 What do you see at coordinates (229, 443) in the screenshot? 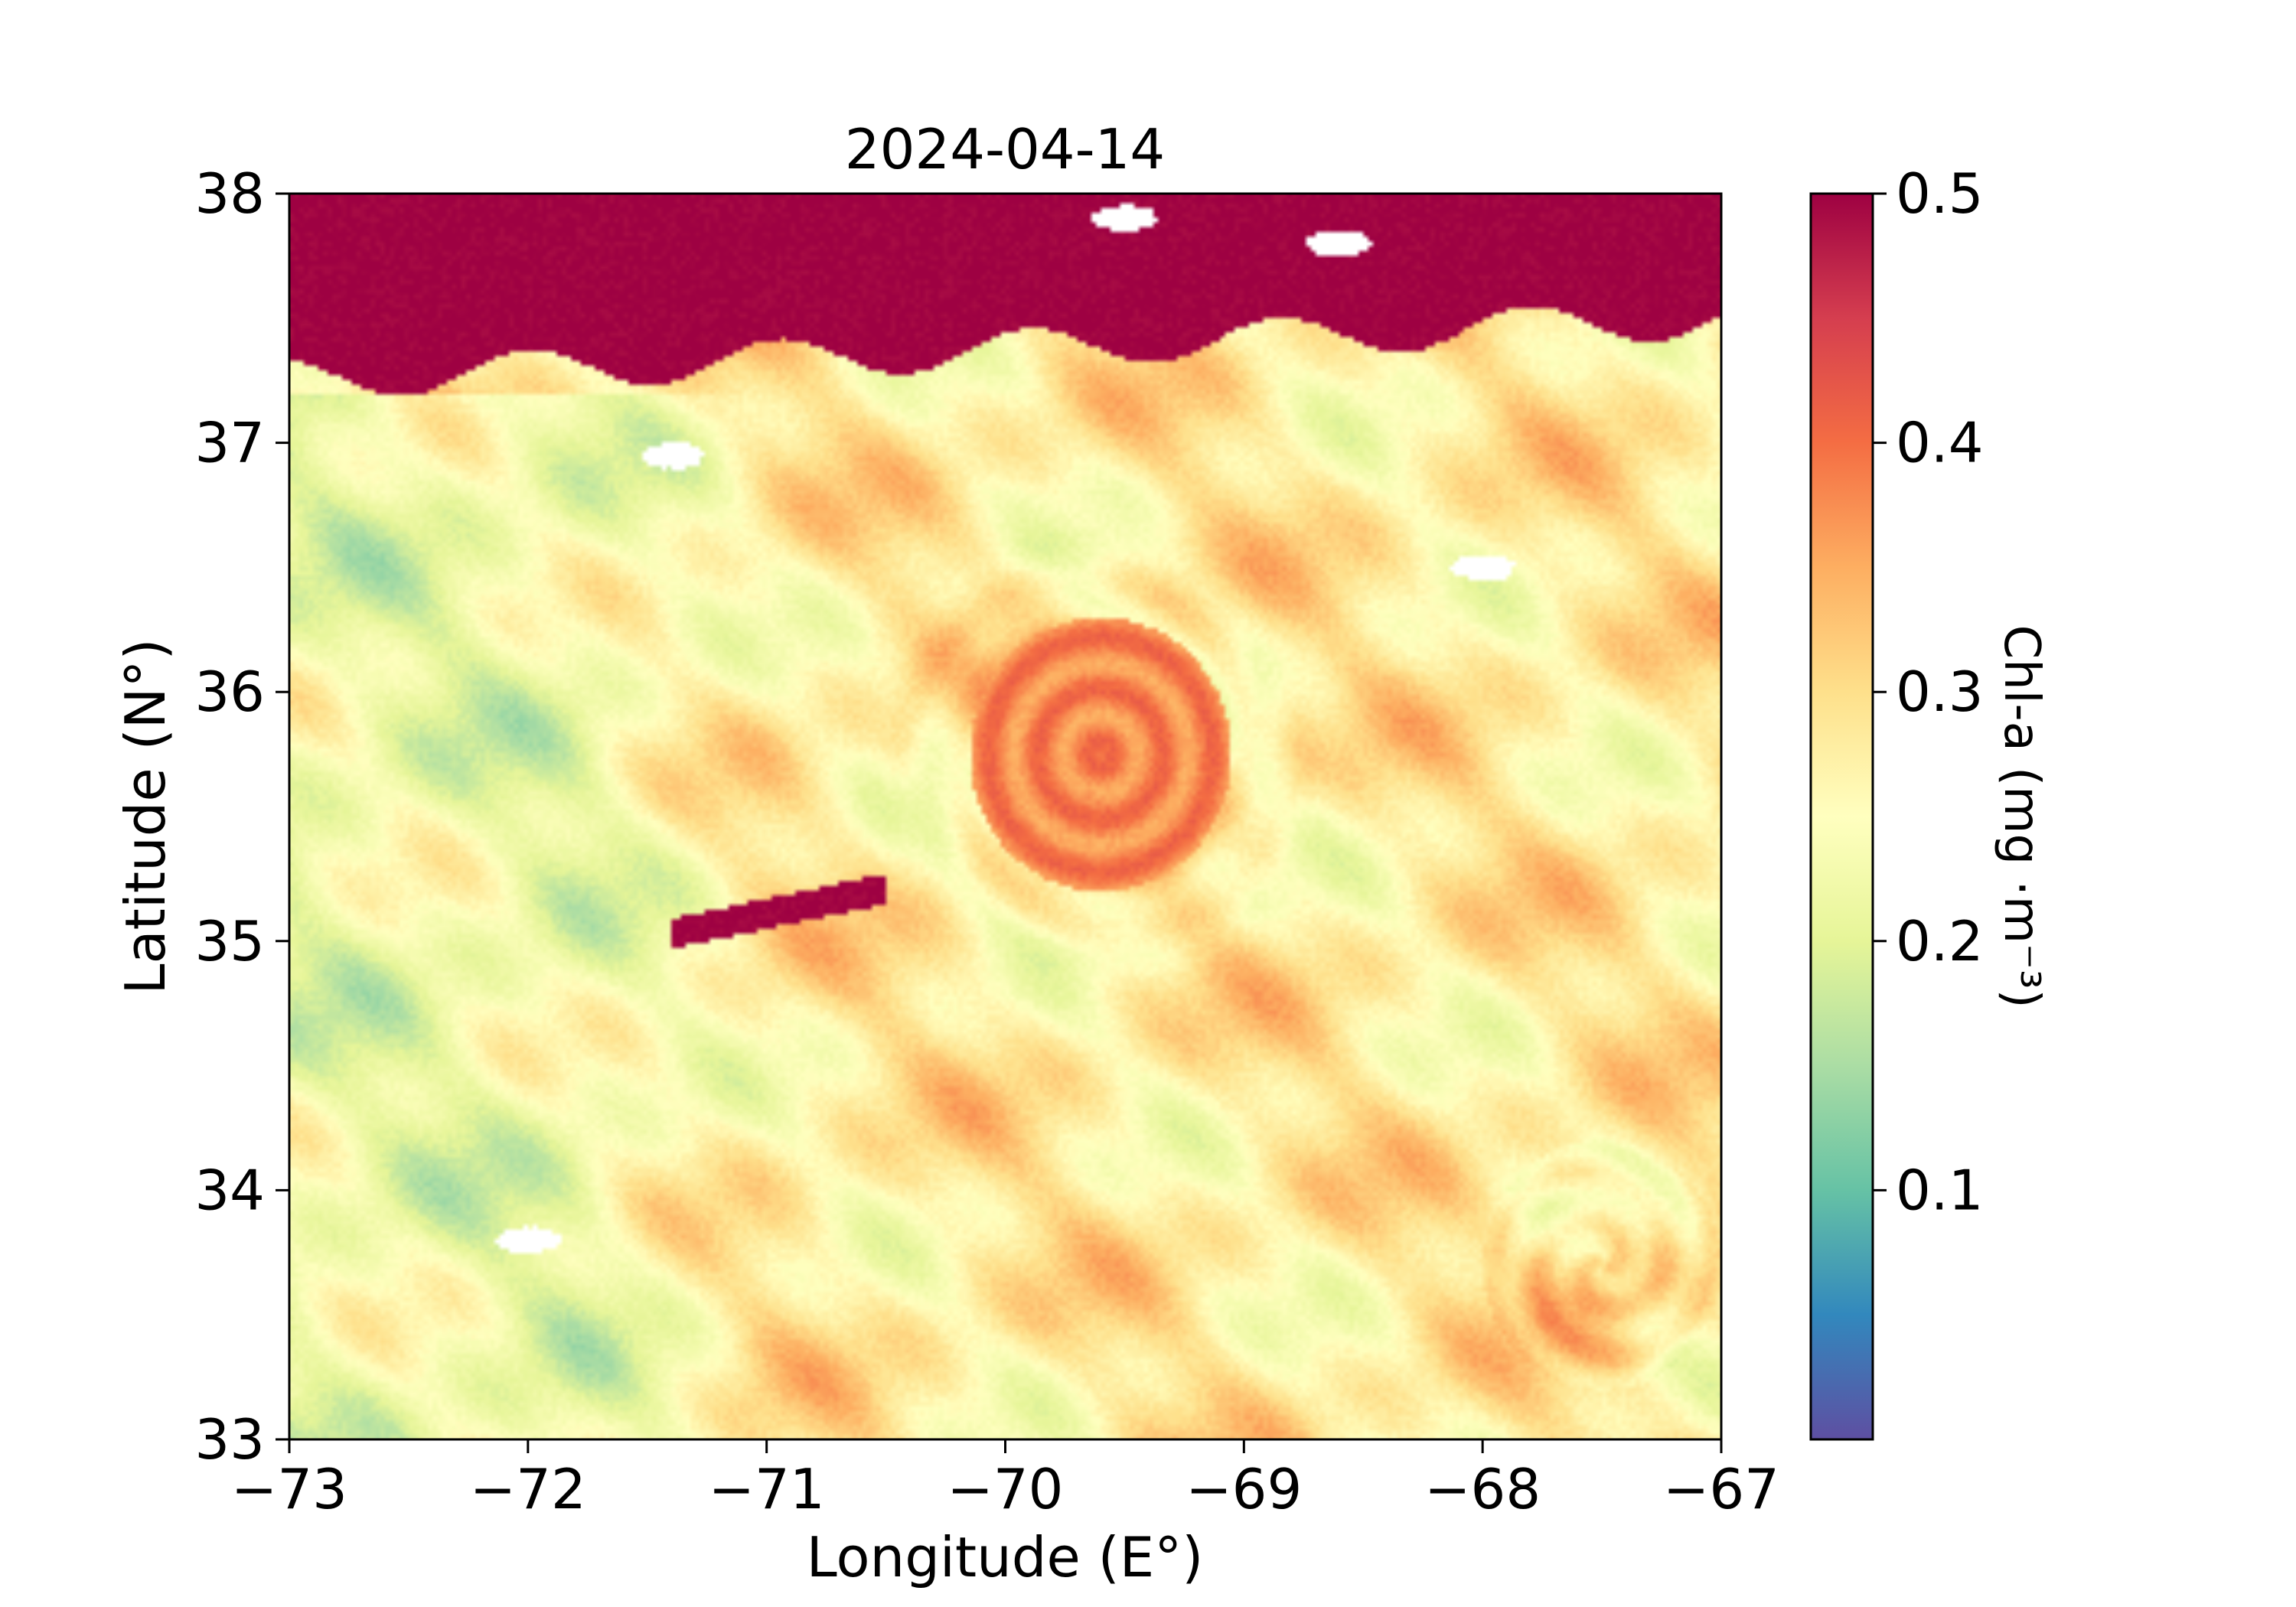
I see `y-tick-label: 37` at bounding box center [229, 443].